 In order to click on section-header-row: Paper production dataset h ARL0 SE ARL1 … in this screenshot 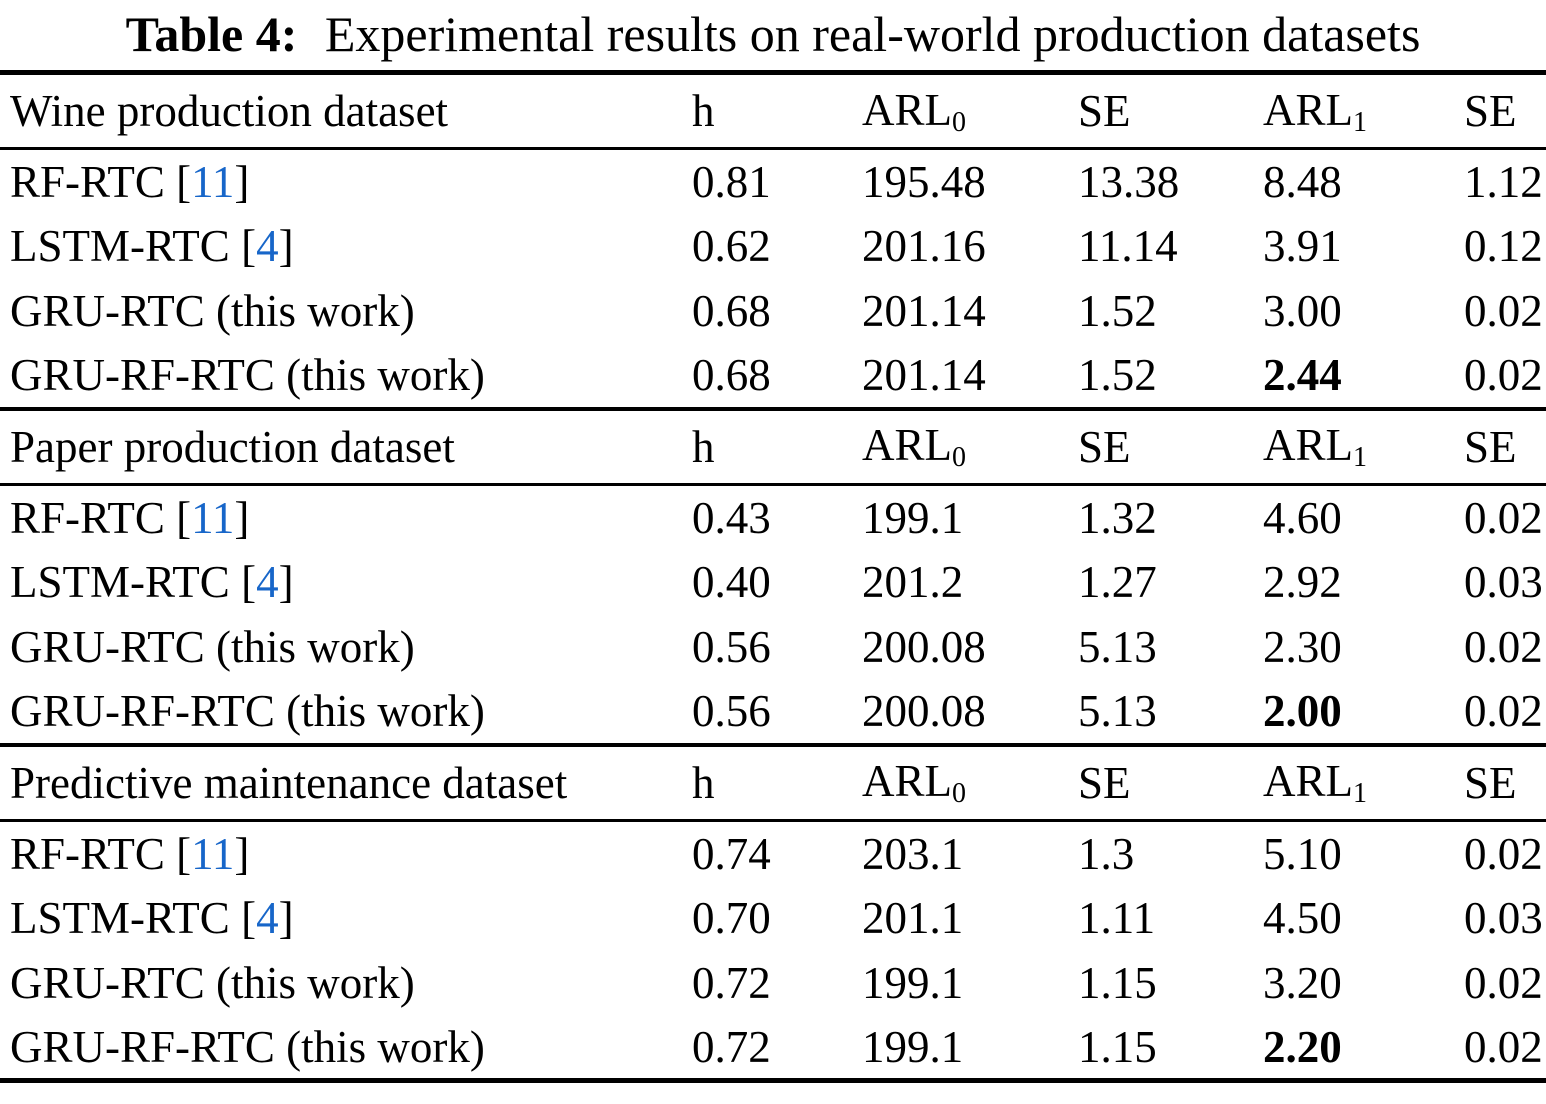, I will do `click(773, 446)`.